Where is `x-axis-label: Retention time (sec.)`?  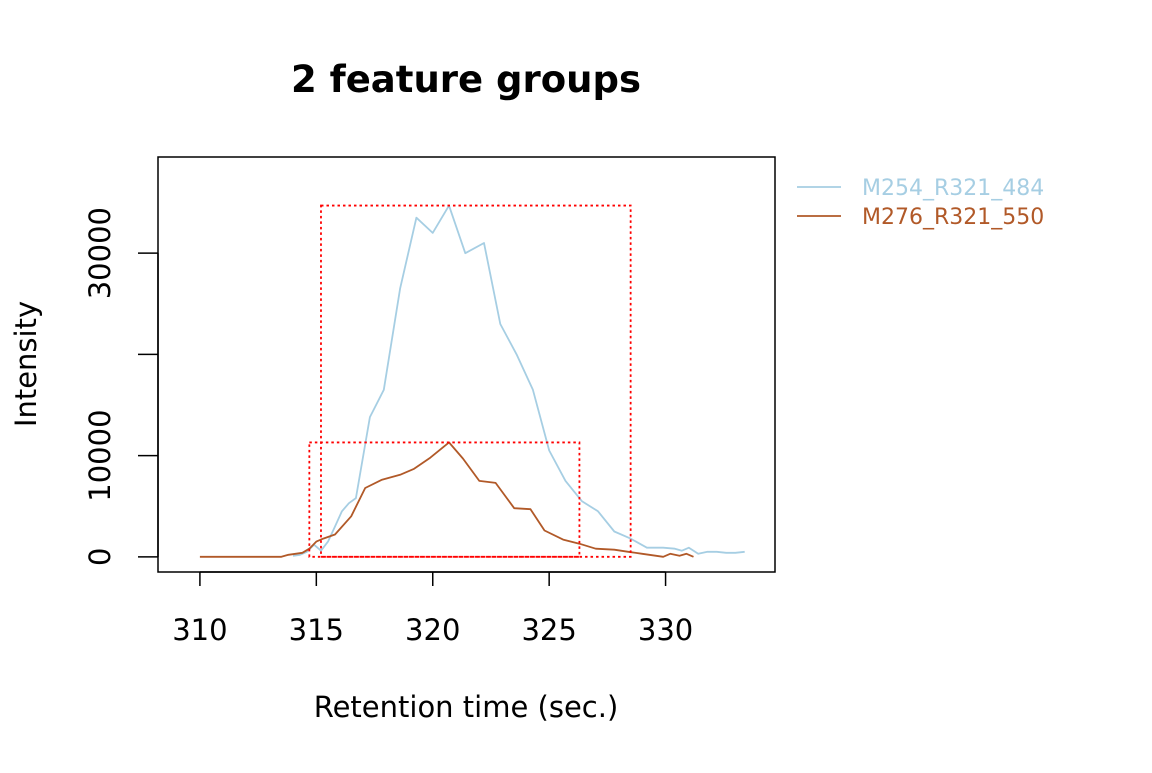 x-axis-label: Retention time (sec.) is located at coordinates (466, 707).